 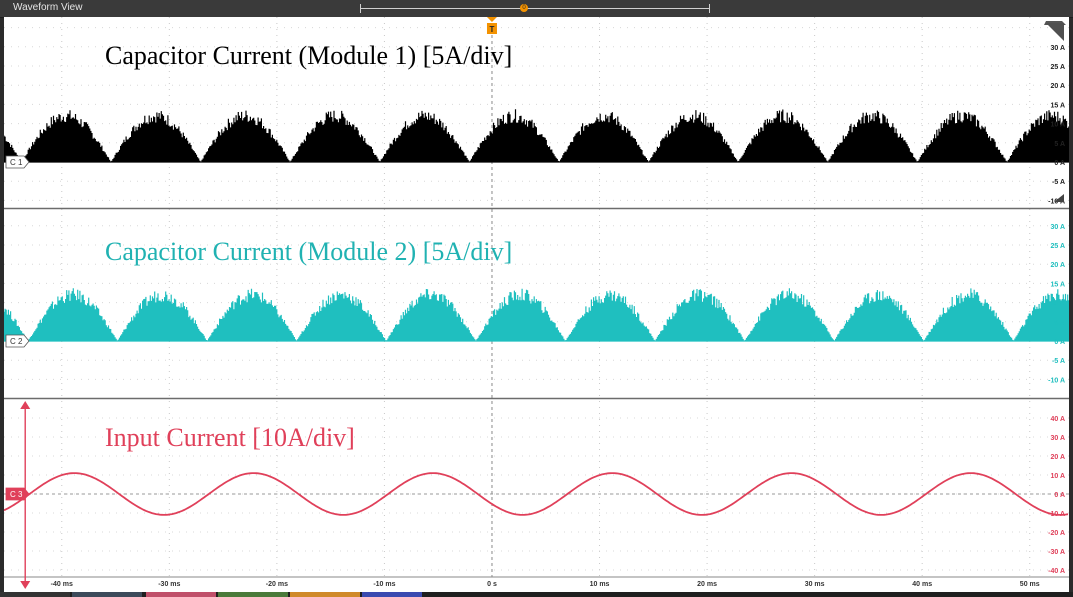 I want to click on vertical-cursor, so click(x=25, y=495).